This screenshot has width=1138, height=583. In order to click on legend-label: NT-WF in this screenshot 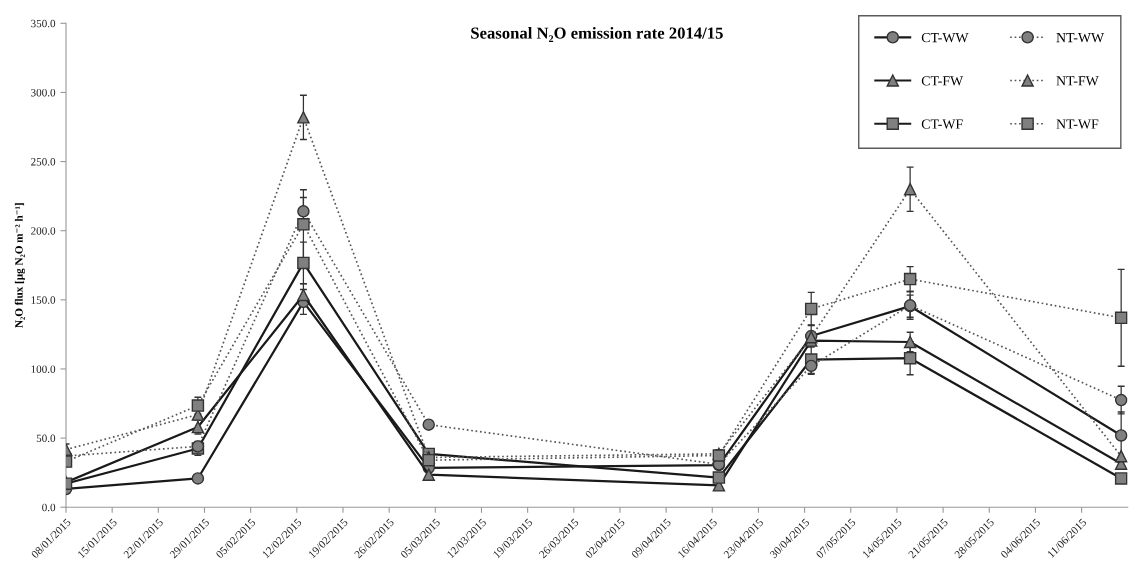, I will do `click(1077, 124)`.